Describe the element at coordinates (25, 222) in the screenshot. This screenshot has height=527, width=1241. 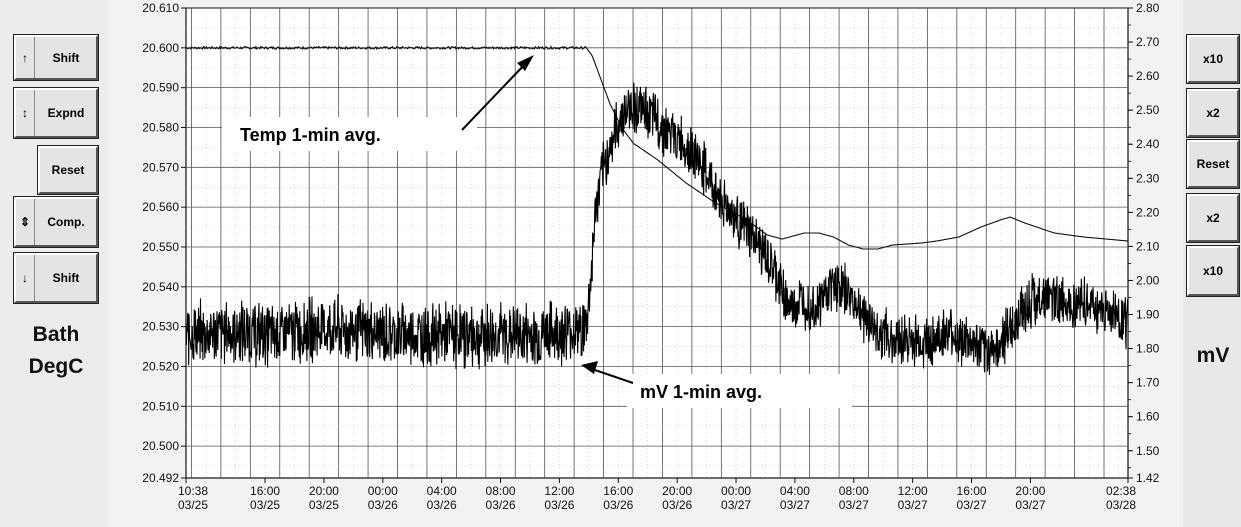
I see `compress-arrows-icon: ⇕` at that location.